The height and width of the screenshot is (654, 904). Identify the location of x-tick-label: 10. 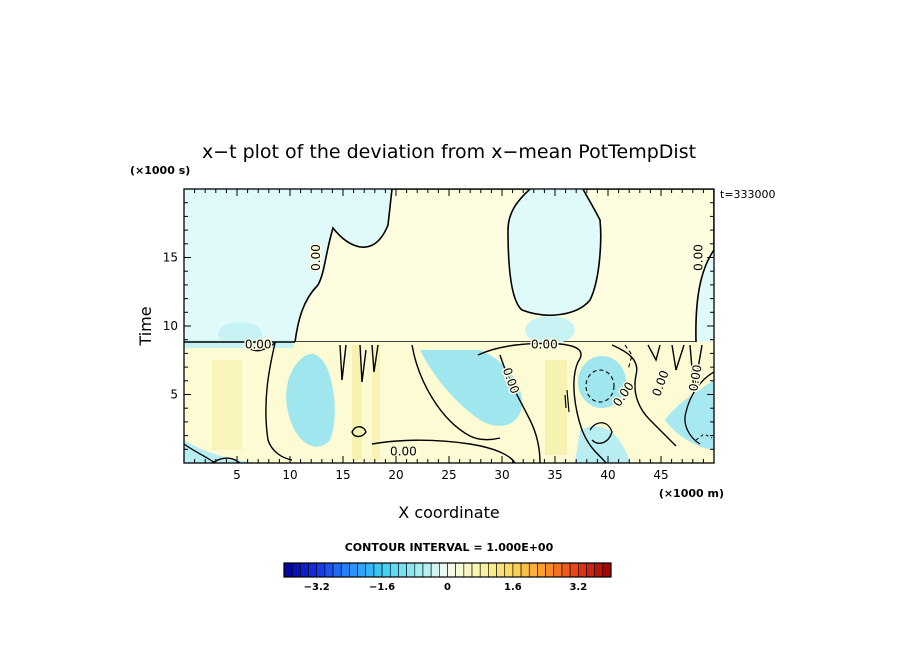
(289, 475).